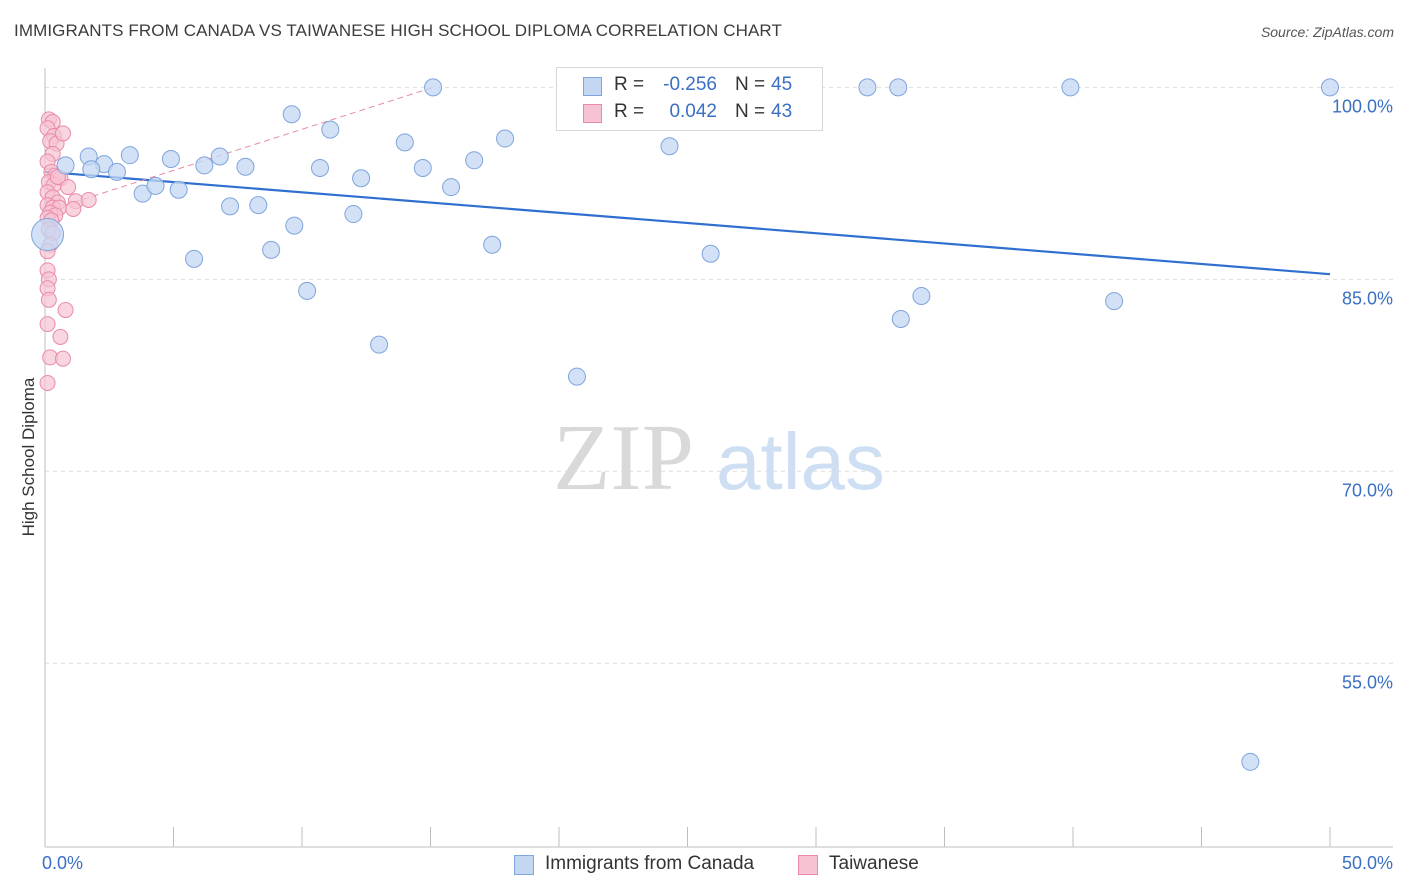 Image resolution: width=1406 pixels, height=892 pixels. Describe the element at coordinates (1367, 298) in the screenshot. I see `y-tick-label: 85.0%` at that location.